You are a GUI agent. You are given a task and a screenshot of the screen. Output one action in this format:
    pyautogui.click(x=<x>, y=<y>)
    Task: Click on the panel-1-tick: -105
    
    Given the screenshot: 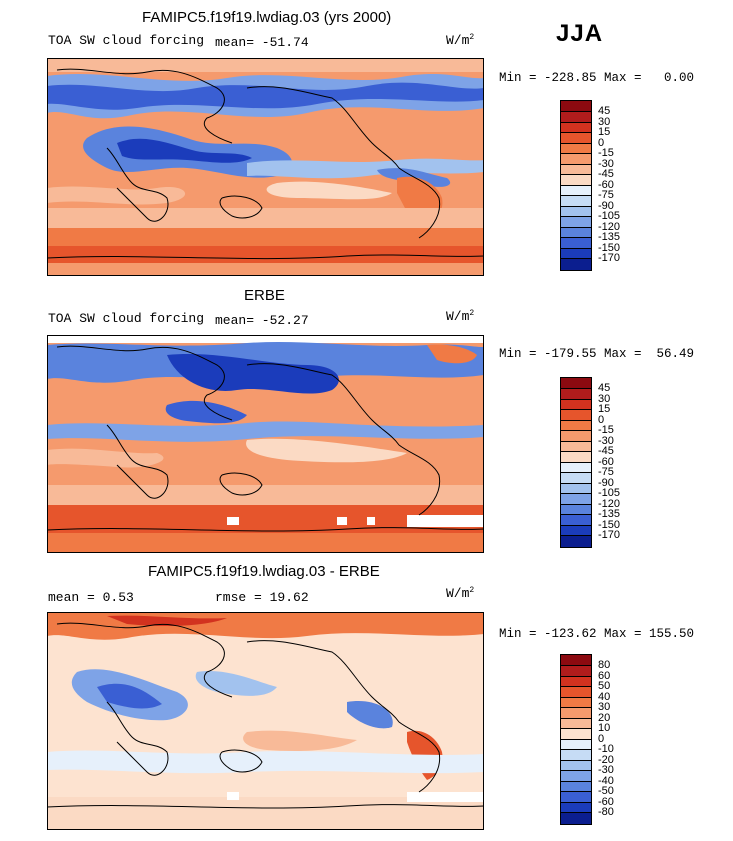 What is the action you would take?
    pyautogui.click(x=609, y=216)
    